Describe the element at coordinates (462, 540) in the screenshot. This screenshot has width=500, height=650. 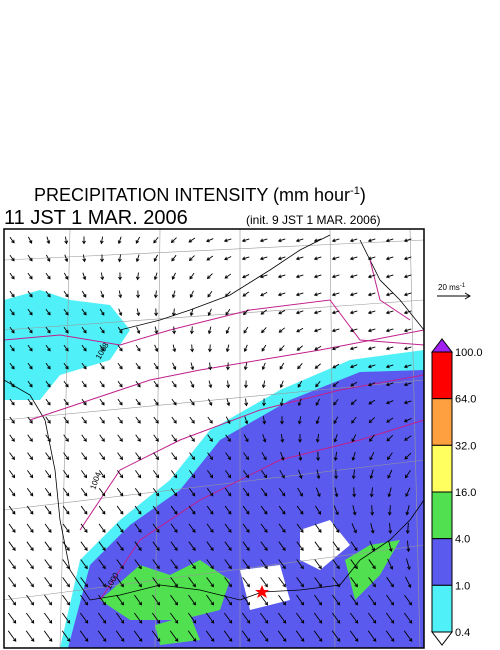
I see `colorbar-label: 4.0` at that location.